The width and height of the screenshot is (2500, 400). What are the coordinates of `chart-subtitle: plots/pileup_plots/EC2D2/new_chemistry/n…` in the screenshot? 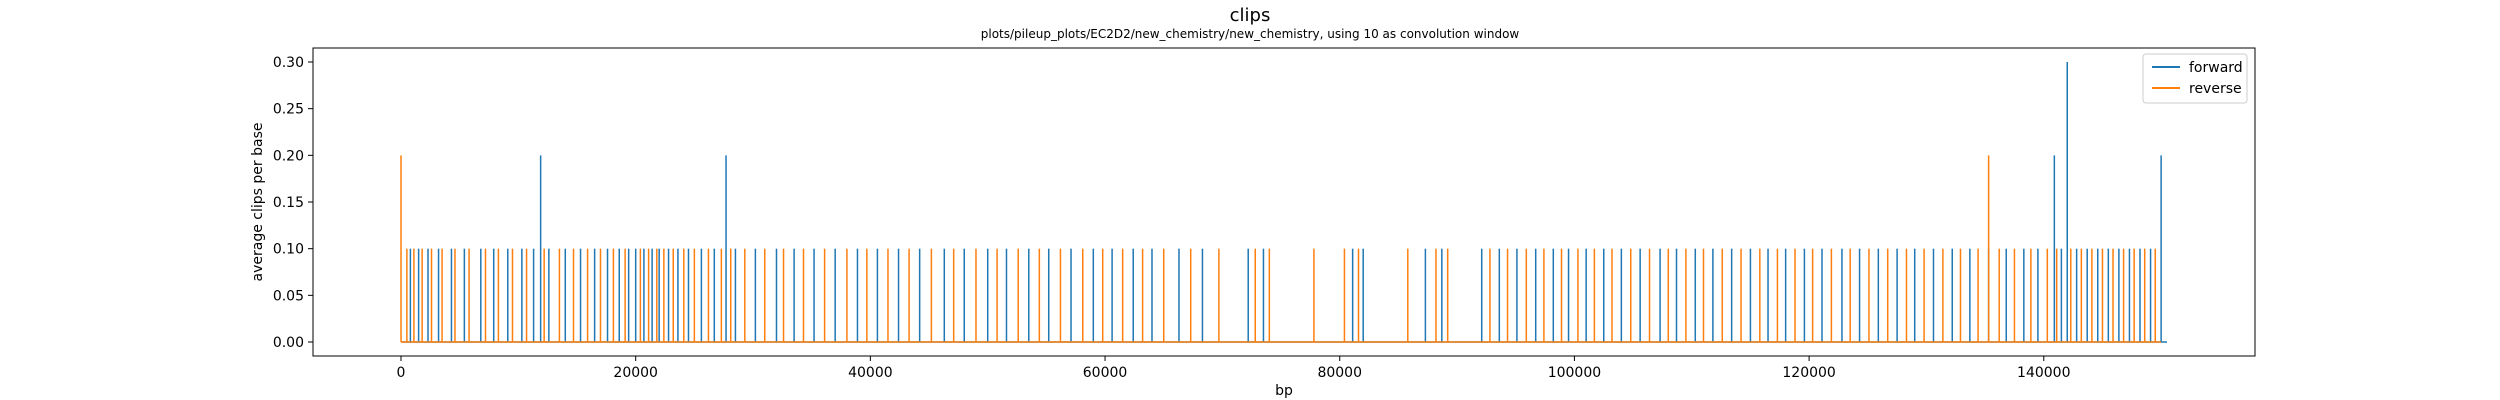 It's located at (1250, 34).